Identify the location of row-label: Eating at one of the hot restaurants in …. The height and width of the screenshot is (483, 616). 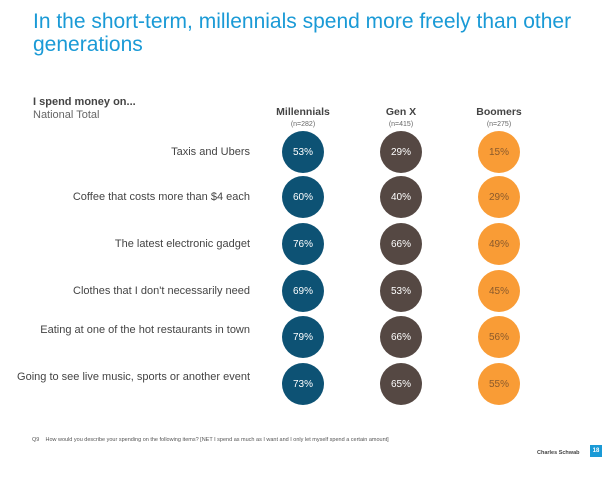
(145, 330).